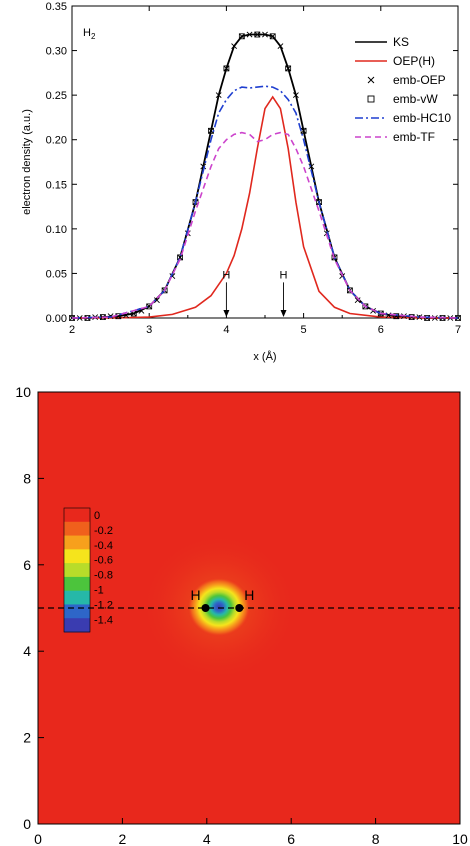 This screenshot has height=846, width=470. What do you see at coordinates (414, 137) in the screenshot?
I see `legend-label: emb-TF` at bounding box center [414, 137].